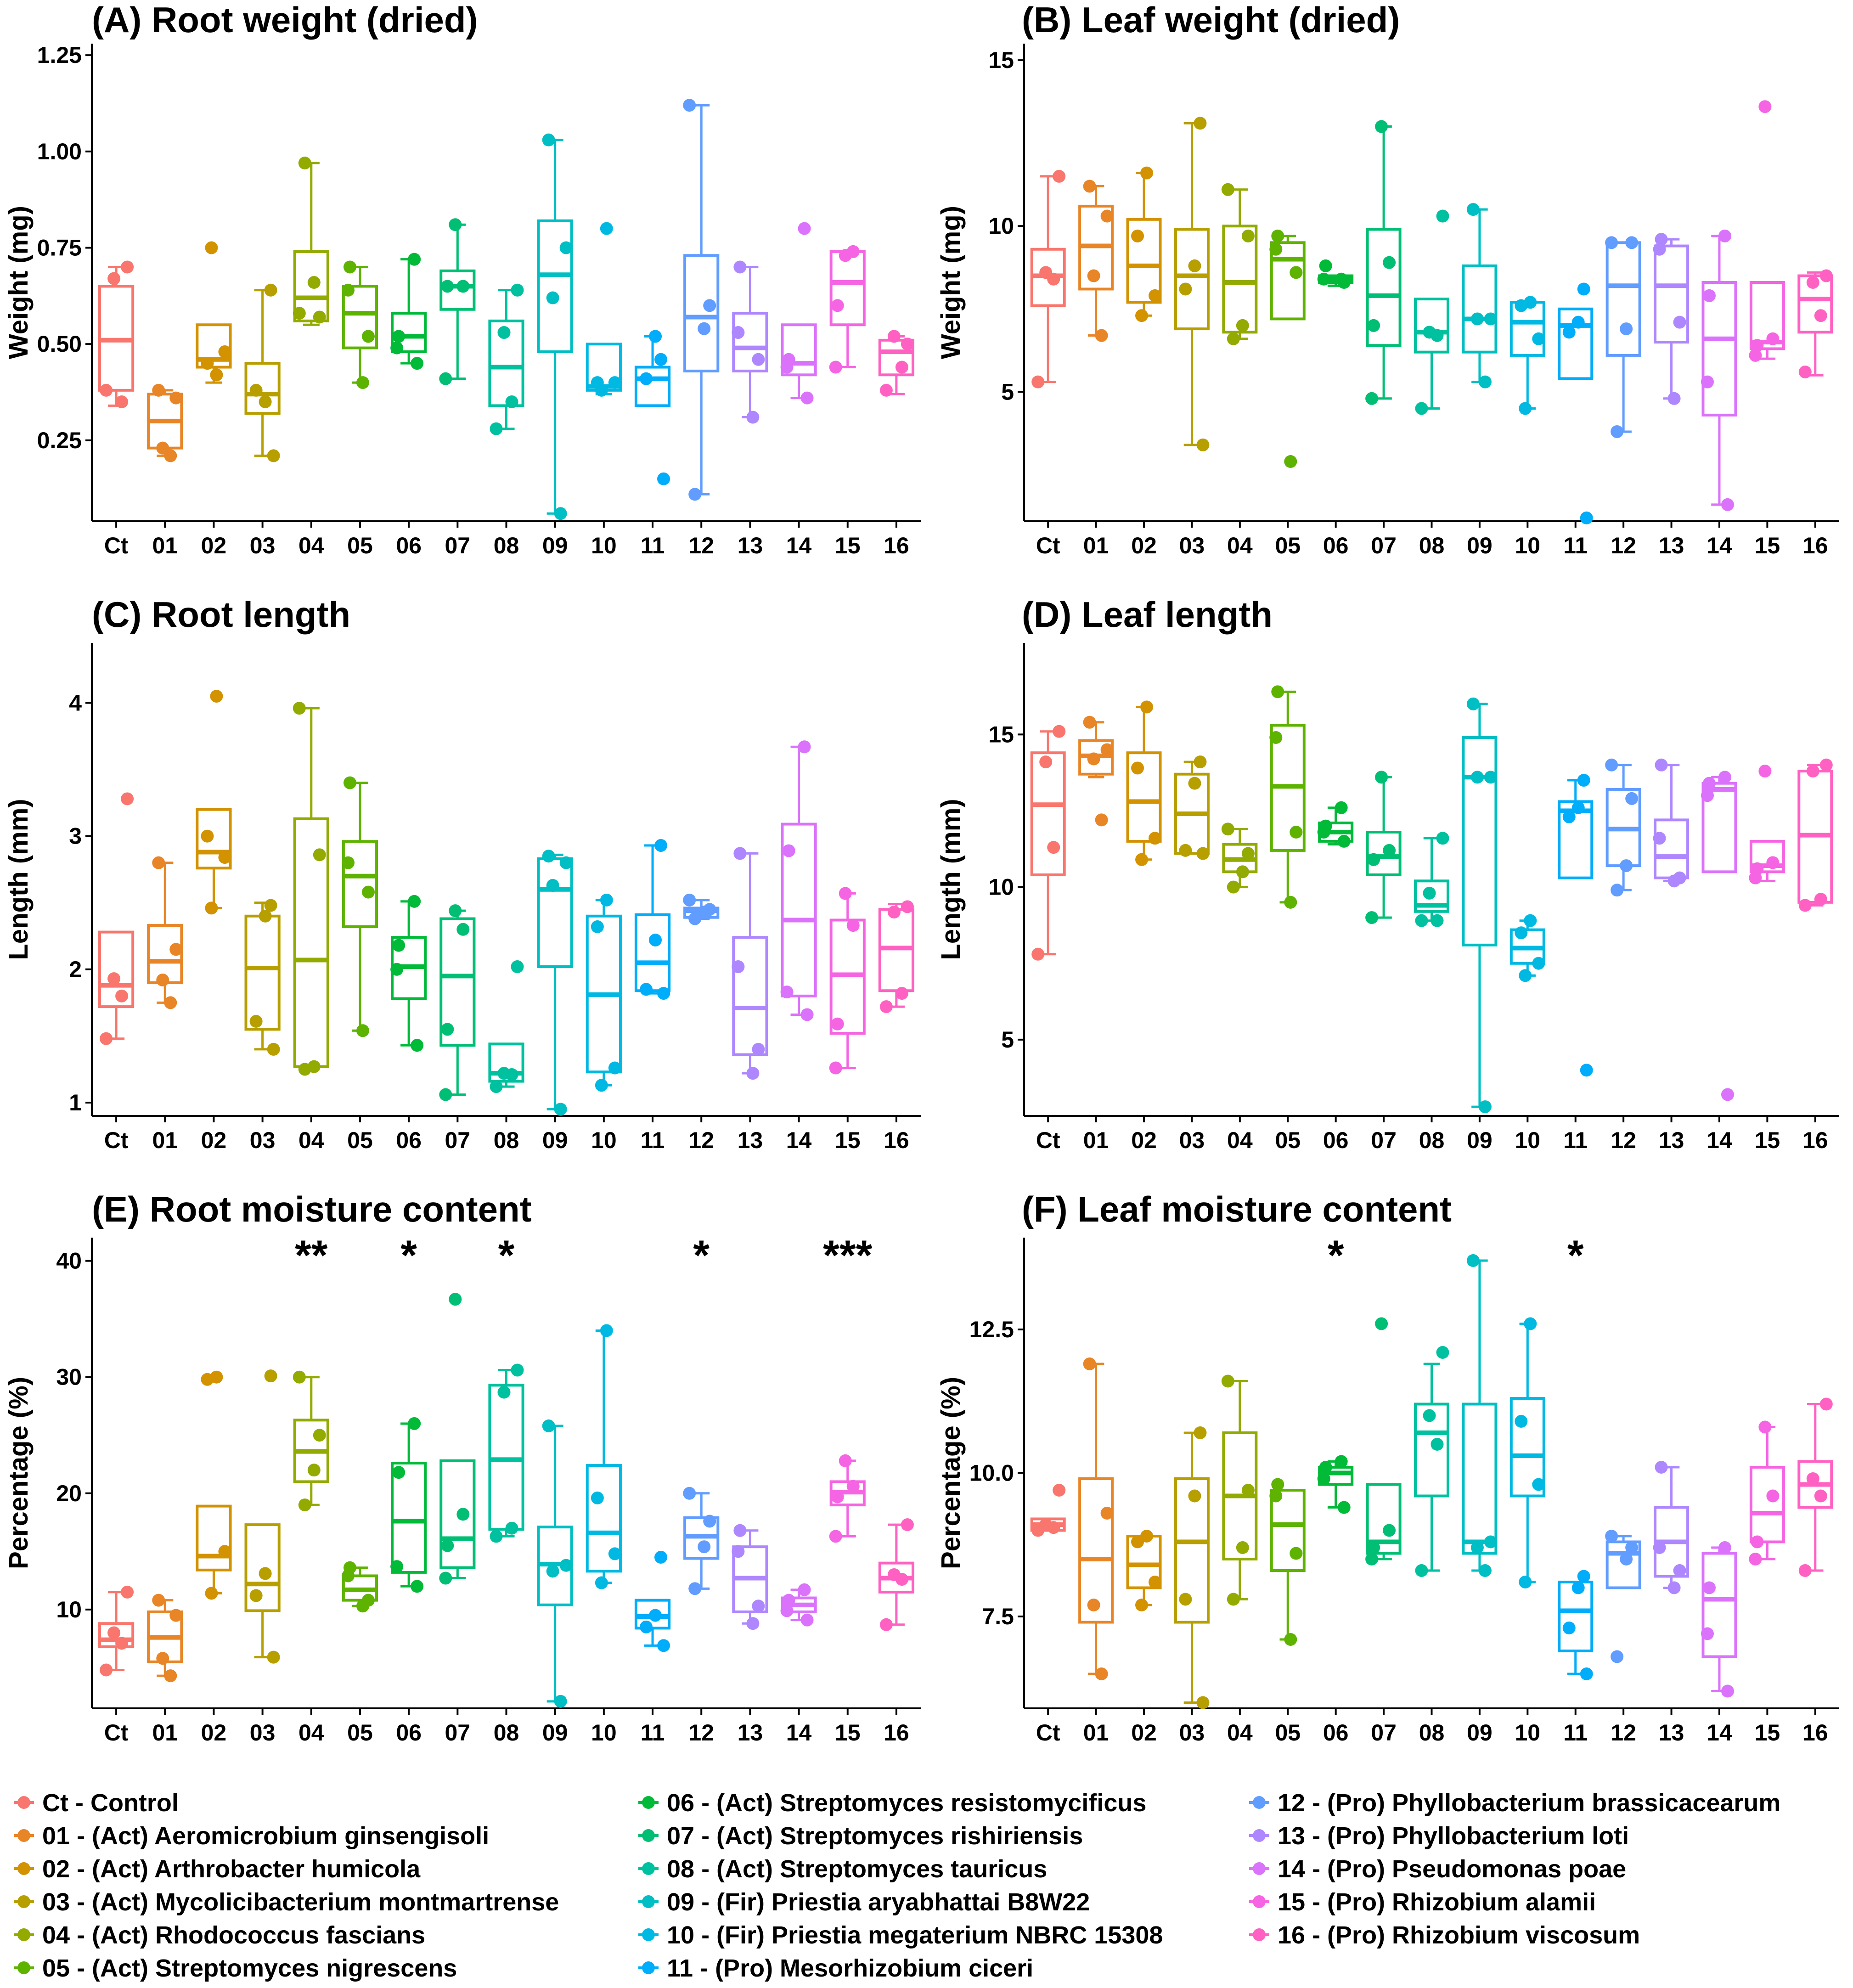 This screenshot has width=1853, height=1988. What do you see at coordinates (408, 1255) in the screenshot?
I see `significance-marker: *` at bounding box center [408, 1255].